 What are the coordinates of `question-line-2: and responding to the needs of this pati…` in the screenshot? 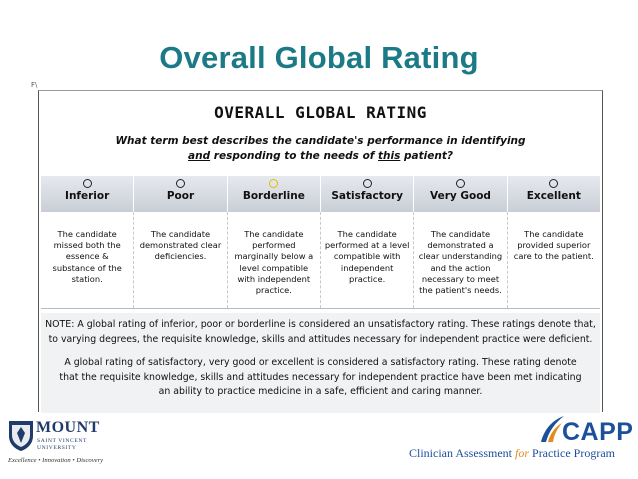 It's located at (320, 156).